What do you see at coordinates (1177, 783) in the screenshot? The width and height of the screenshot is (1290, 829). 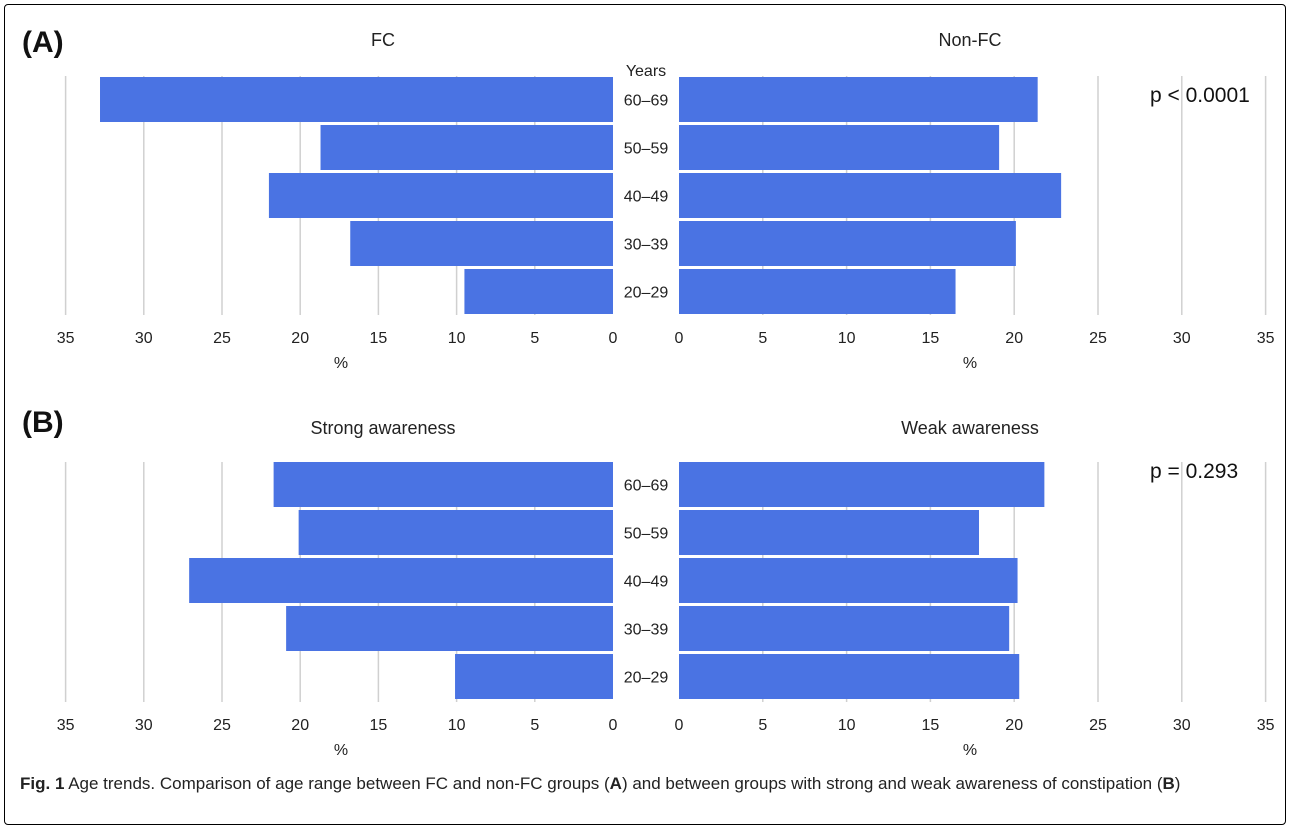 I see `caption-text-3: )` at bounding box center [1177, 783].